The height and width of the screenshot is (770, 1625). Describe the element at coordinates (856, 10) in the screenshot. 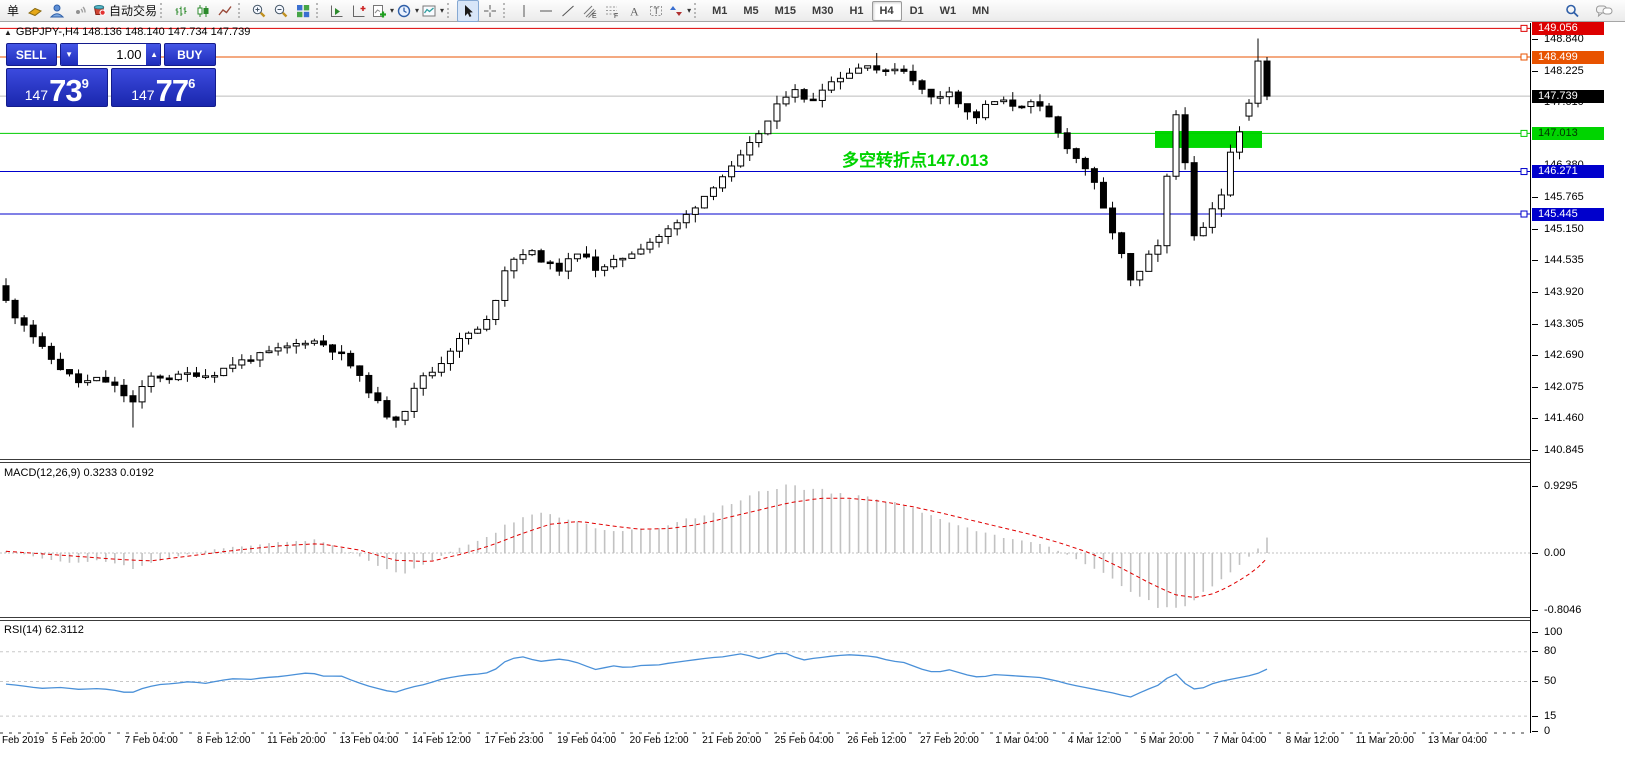

I see `timeframe-h1: H1` at that location.